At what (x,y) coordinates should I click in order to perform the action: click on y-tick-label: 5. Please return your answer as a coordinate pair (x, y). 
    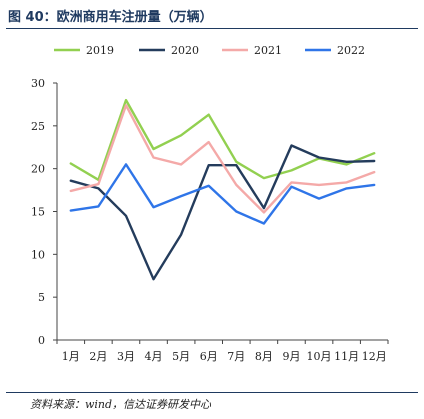
    Looking at the image, I should click on (41, 297).